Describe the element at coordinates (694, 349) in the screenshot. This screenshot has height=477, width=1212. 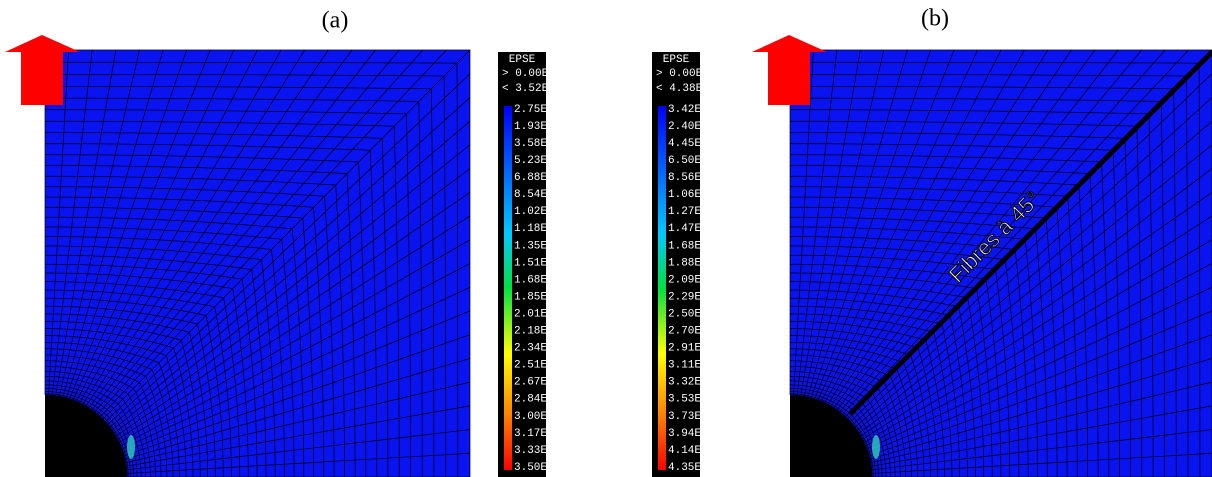
I see `legend-level: 2.91E-02` at that location.